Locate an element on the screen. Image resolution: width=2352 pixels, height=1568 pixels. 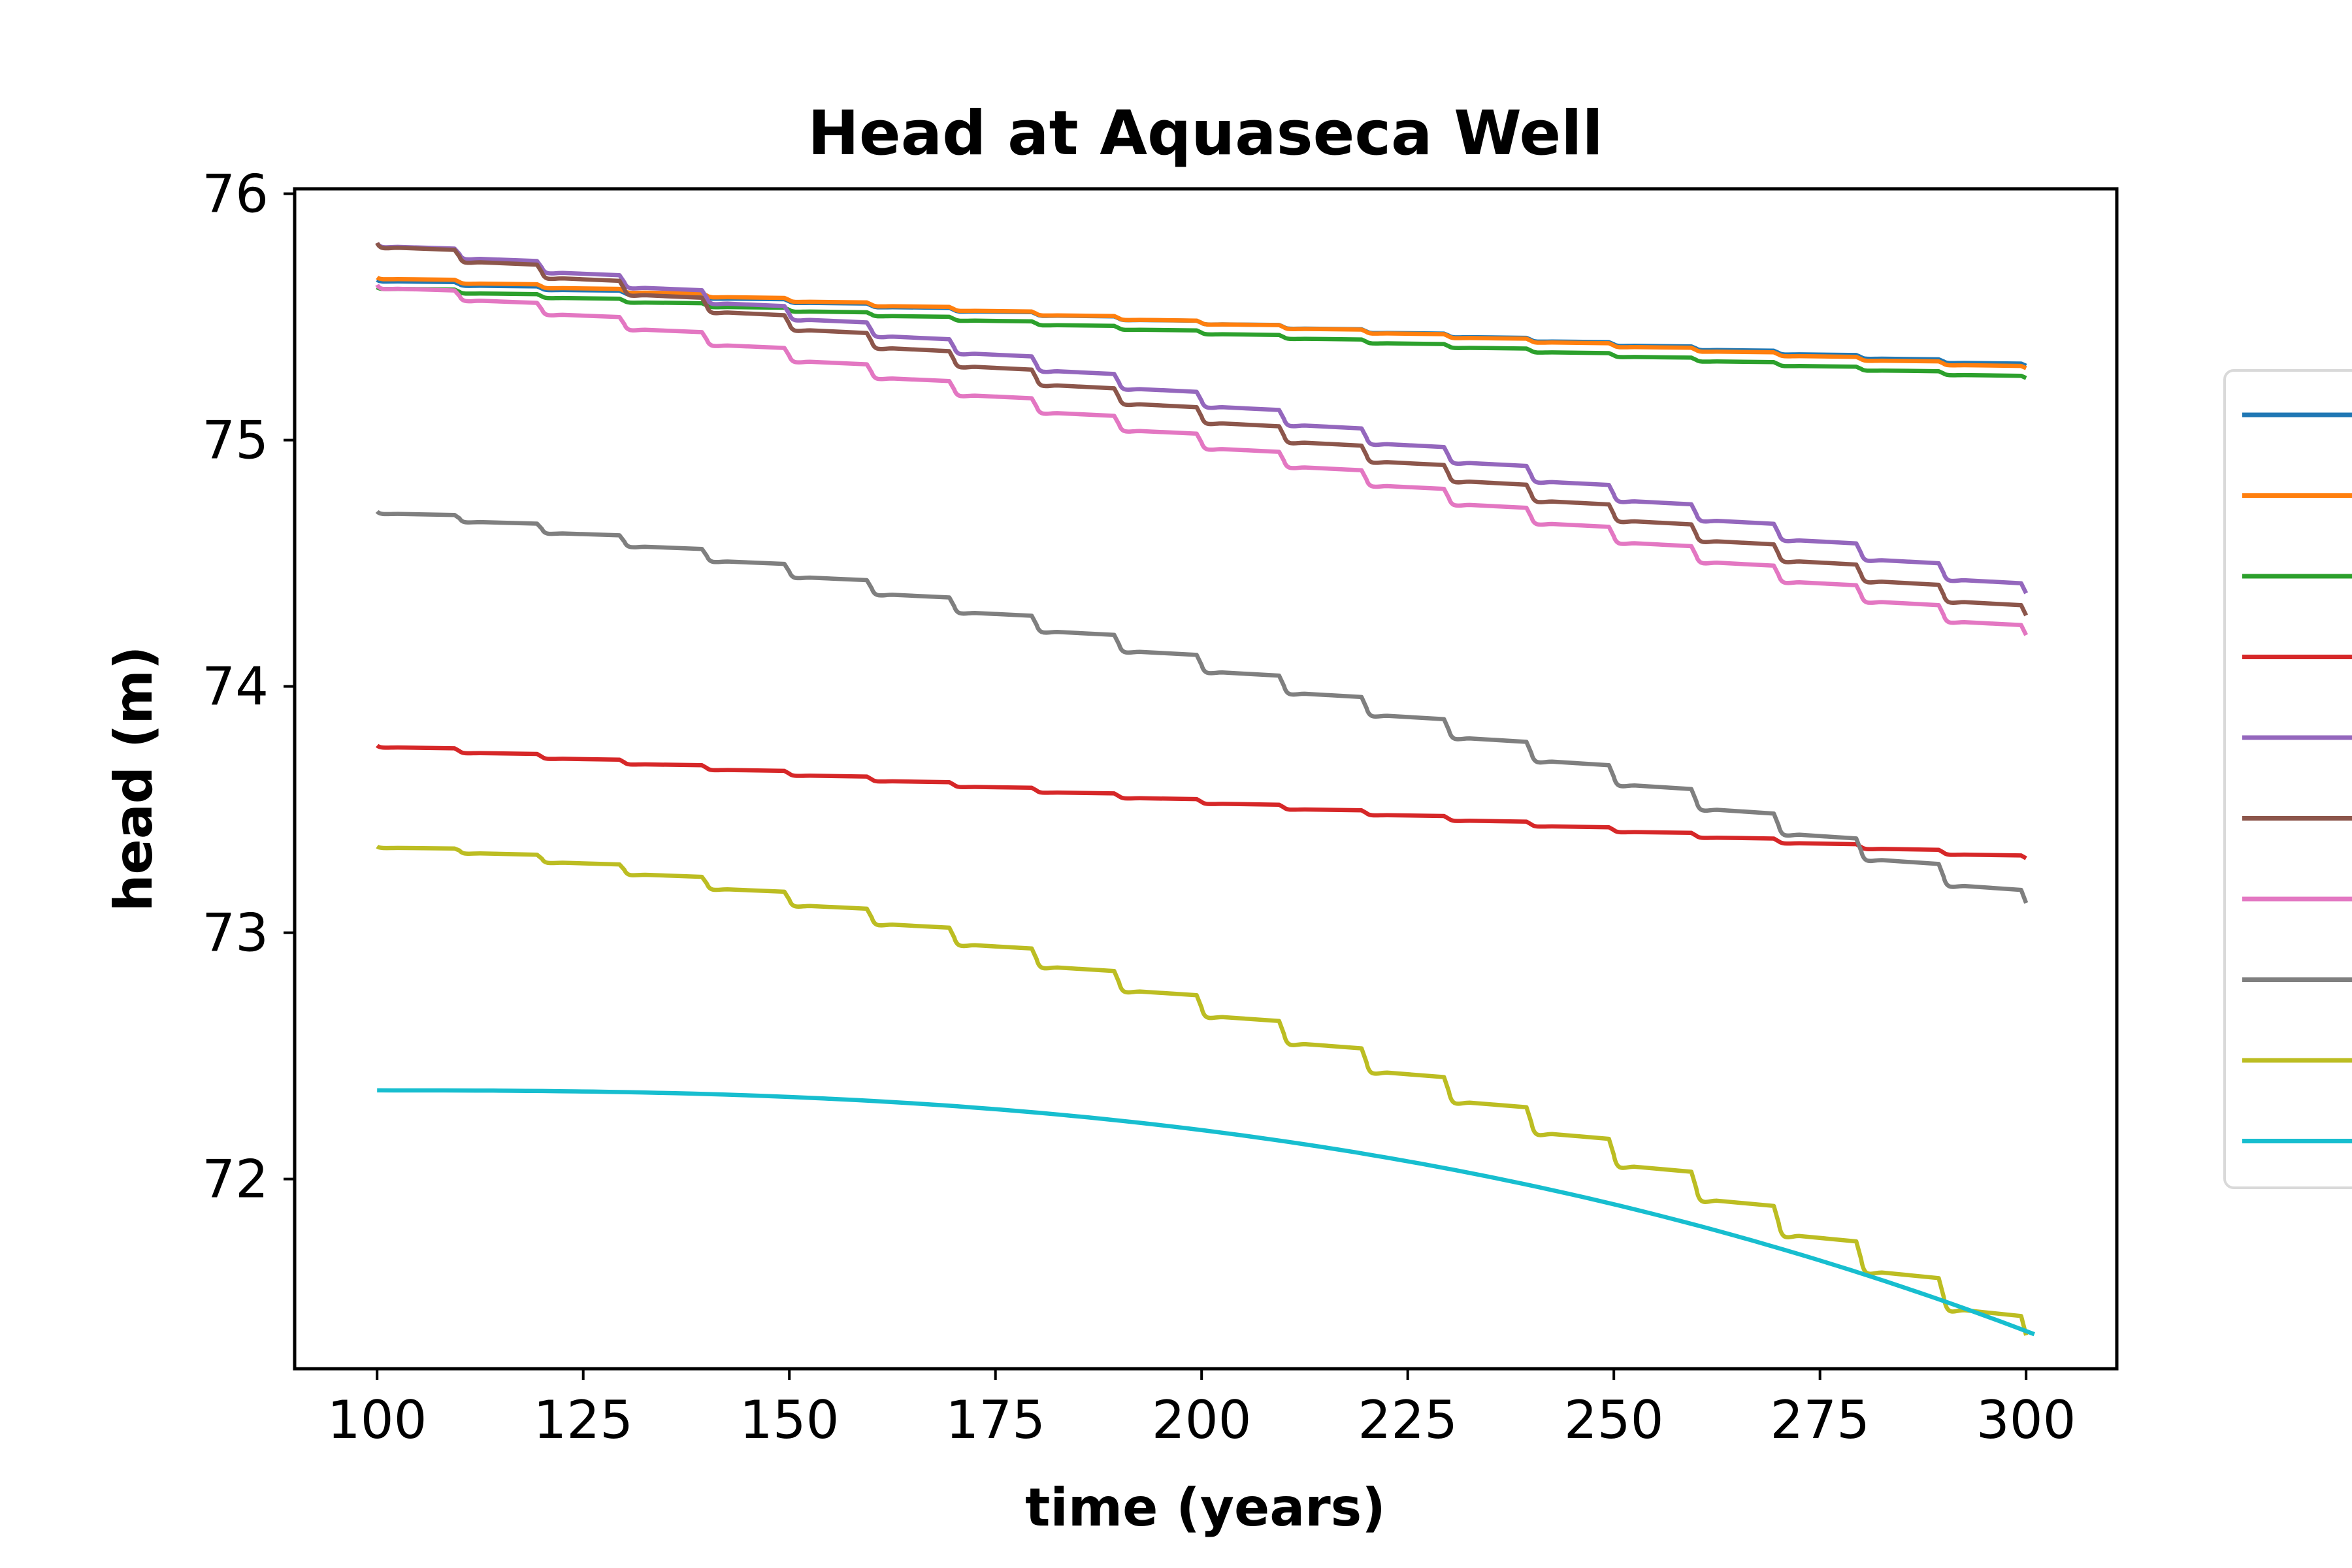
x-tick-label: 200 is located at coordinates (1202, 1420).